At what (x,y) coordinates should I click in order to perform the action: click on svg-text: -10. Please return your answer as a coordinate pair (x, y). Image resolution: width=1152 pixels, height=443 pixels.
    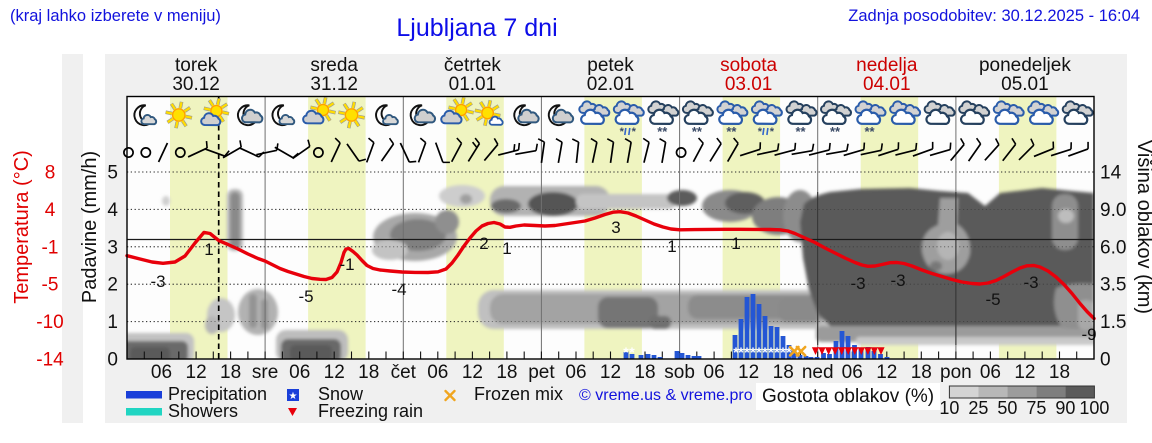
    Looking at the image, I should click on (49, 322).